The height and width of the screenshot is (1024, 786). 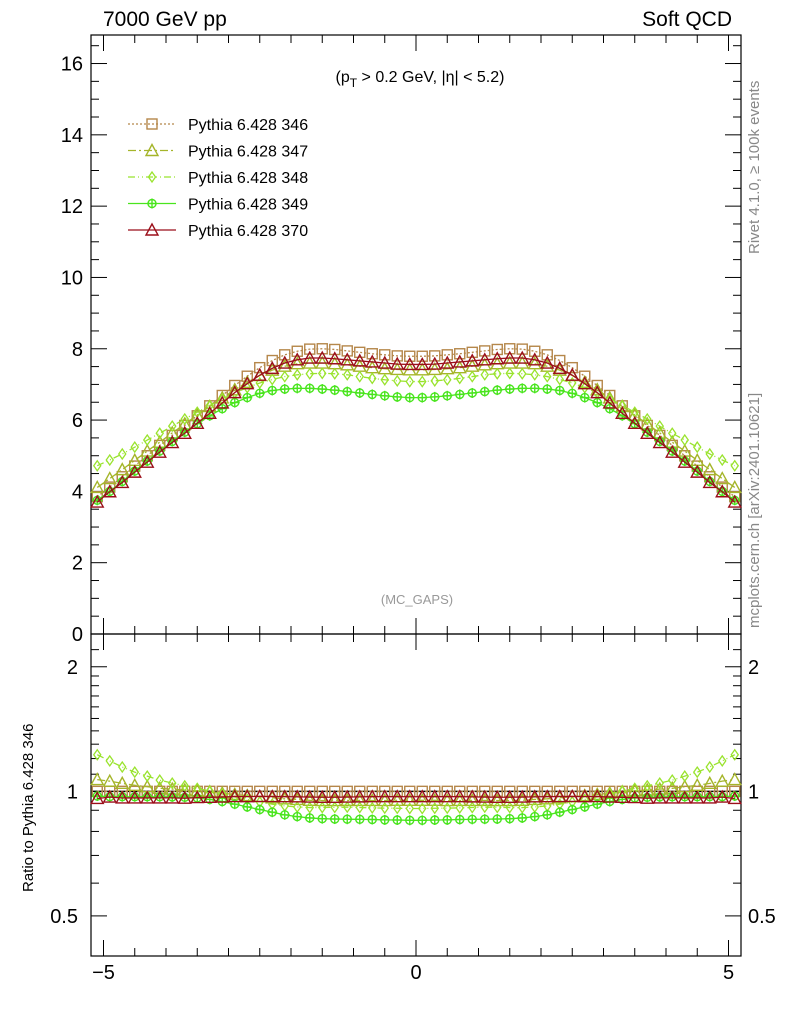 I want to click on ratio-tick-label: 0.5, so click(x=64, y=917).